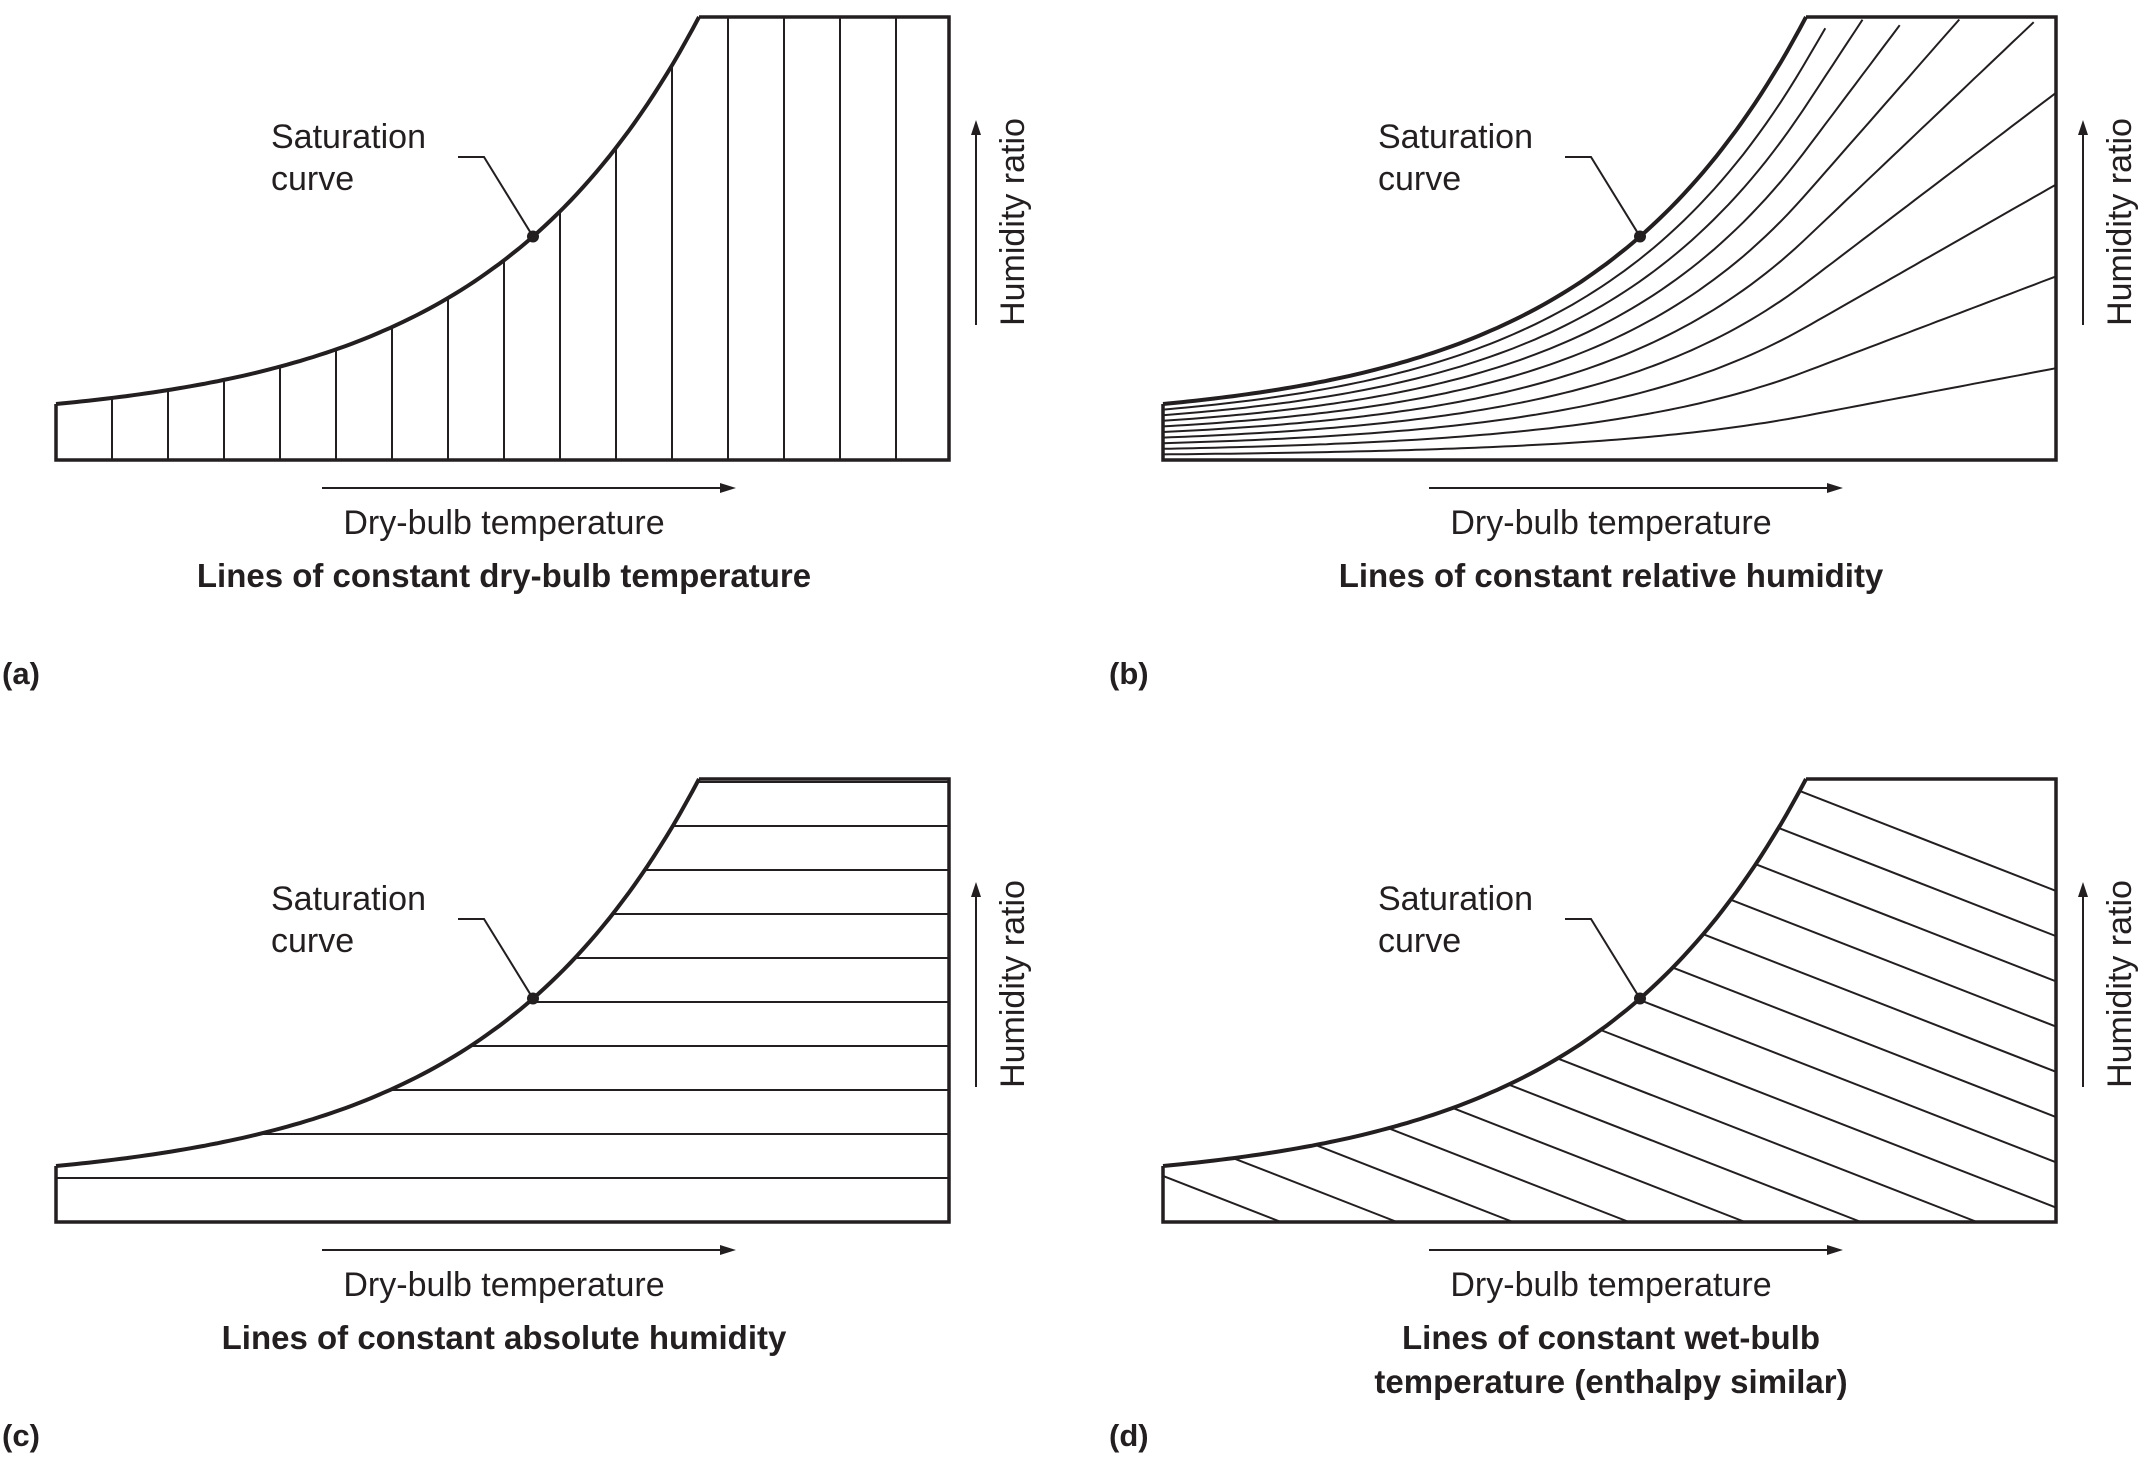  I want to click on panel-caption: Lines of constant relative humidity, so click(1611, 575).